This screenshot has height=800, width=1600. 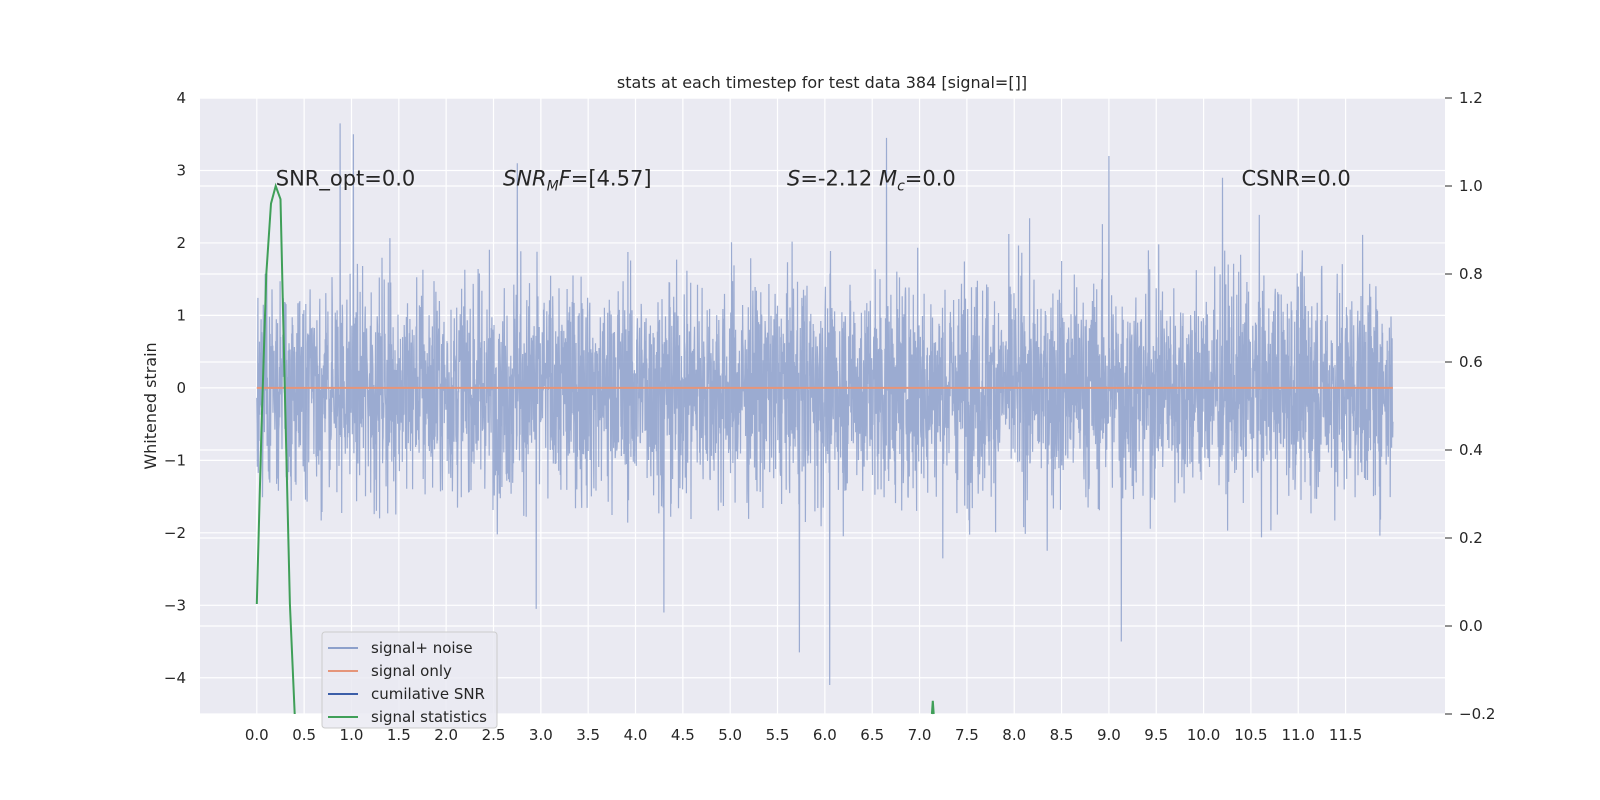 I want to click on y-tick-label: −2, so click(x=175, y=533).